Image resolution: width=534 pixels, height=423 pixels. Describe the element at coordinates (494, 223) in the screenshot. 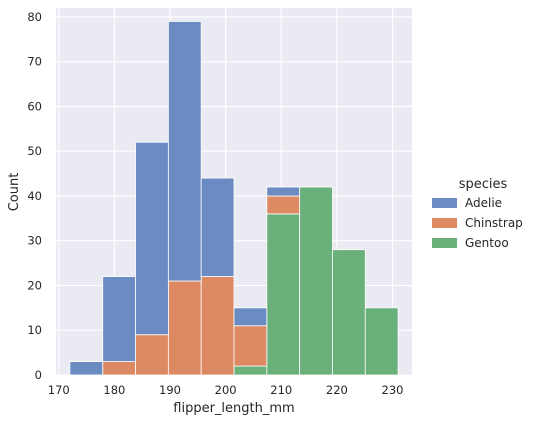

I see `legend-label-chinstrap: Chinstrap` at that location.